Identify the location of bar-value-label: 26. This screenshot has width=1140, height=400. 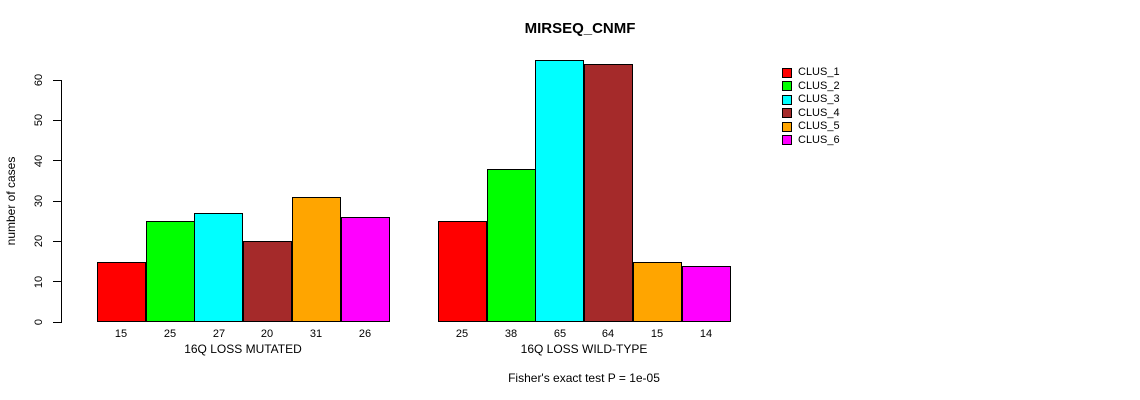
(365, 334).